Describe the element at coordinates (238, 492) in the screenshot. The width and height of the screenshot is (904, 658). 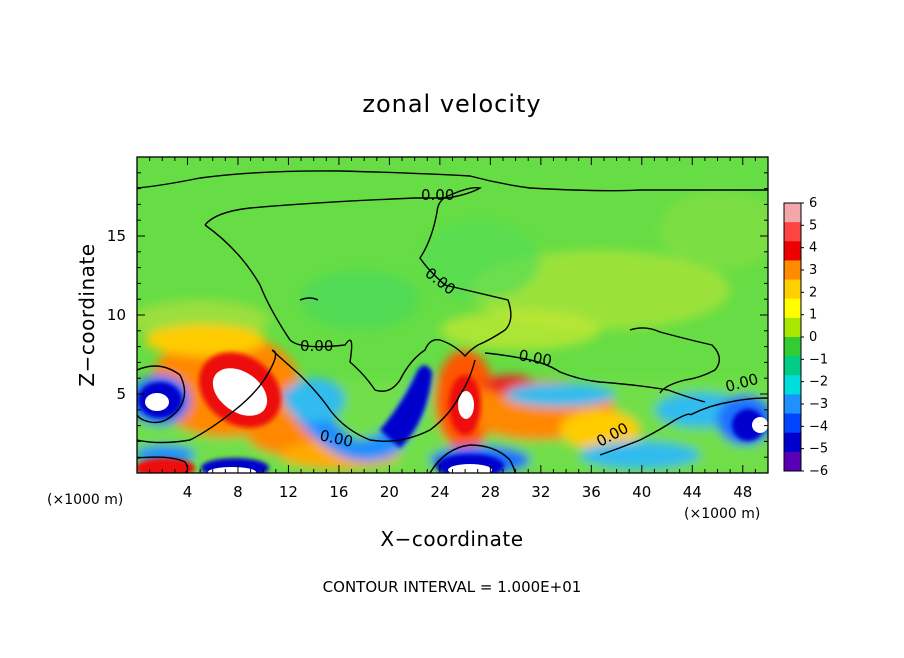
I see `x-tick-label: 8` at that location.